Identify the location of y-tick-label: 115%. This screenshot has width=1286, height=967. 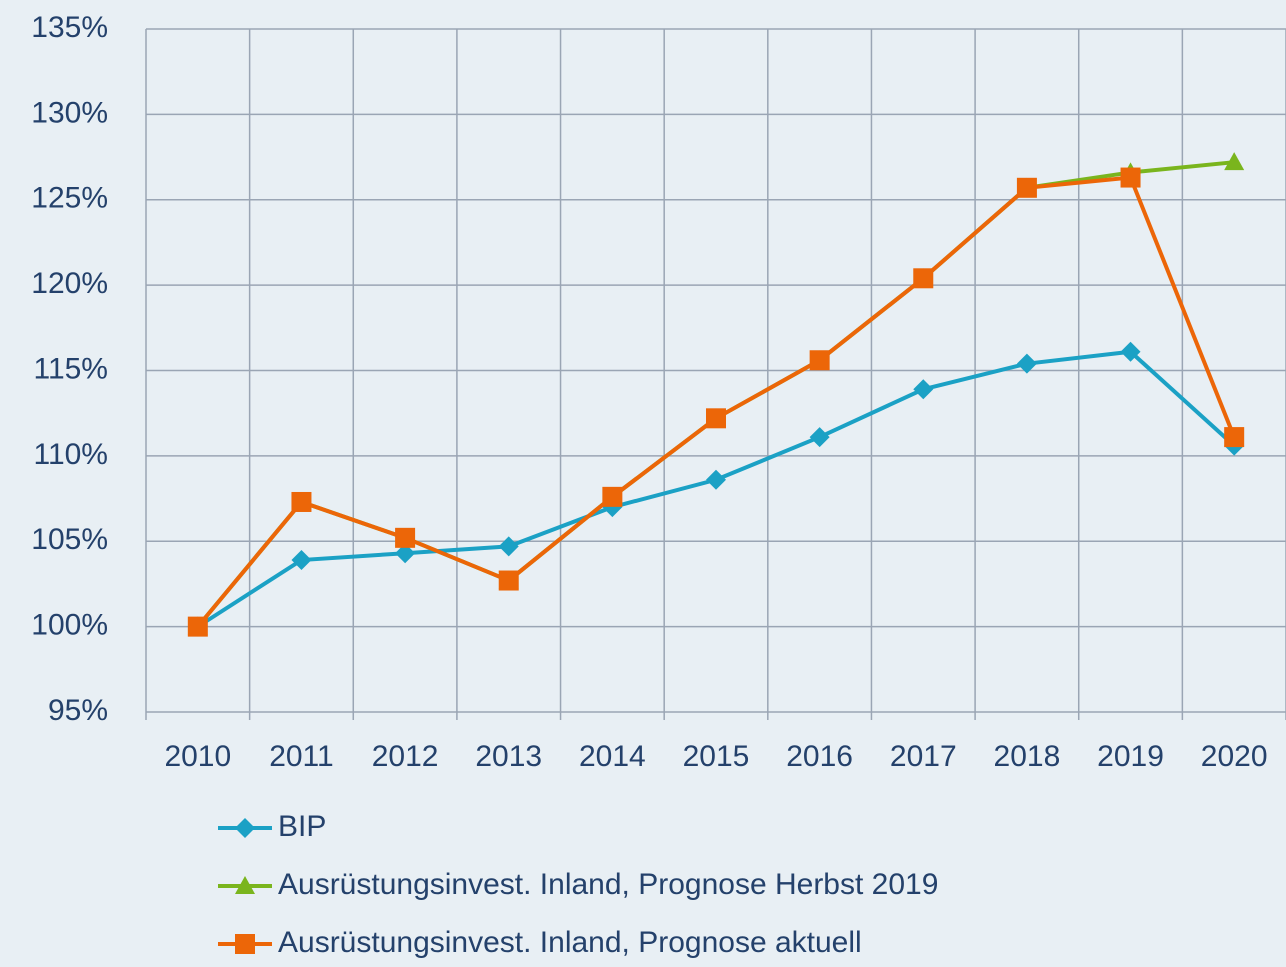
(70, 368).